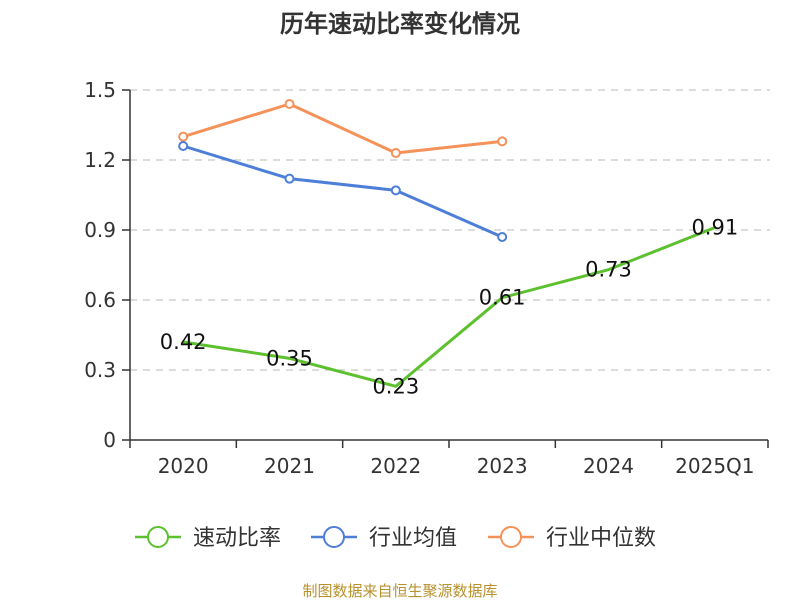  What do you see at coordinates (400, 24) in the screenshot?
I see `chart-title: 历年速动比率变化情况` at bounding box center [400, 24].